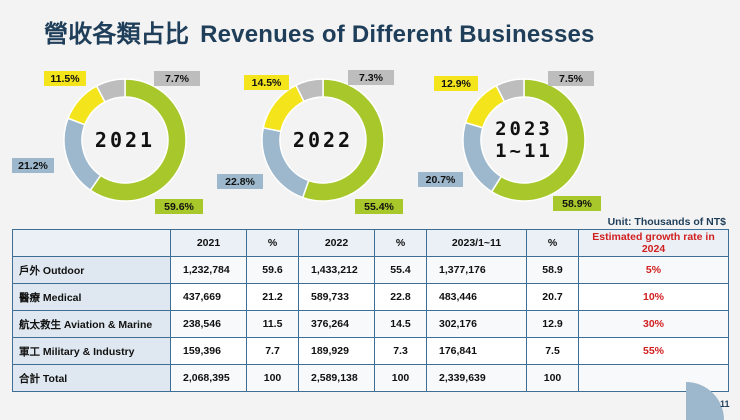  I want to click on category-cell: 軍工 Military & Industry, so click(91, 351).